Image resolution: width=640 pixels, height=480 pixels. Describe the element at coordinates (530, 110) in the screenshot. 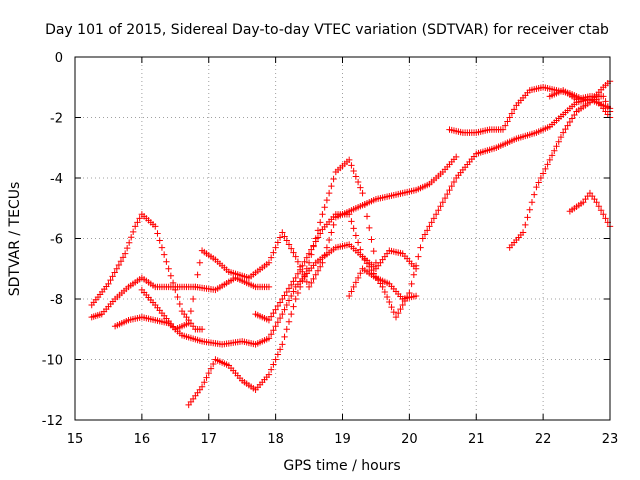

I see `series-track-h` at that location.